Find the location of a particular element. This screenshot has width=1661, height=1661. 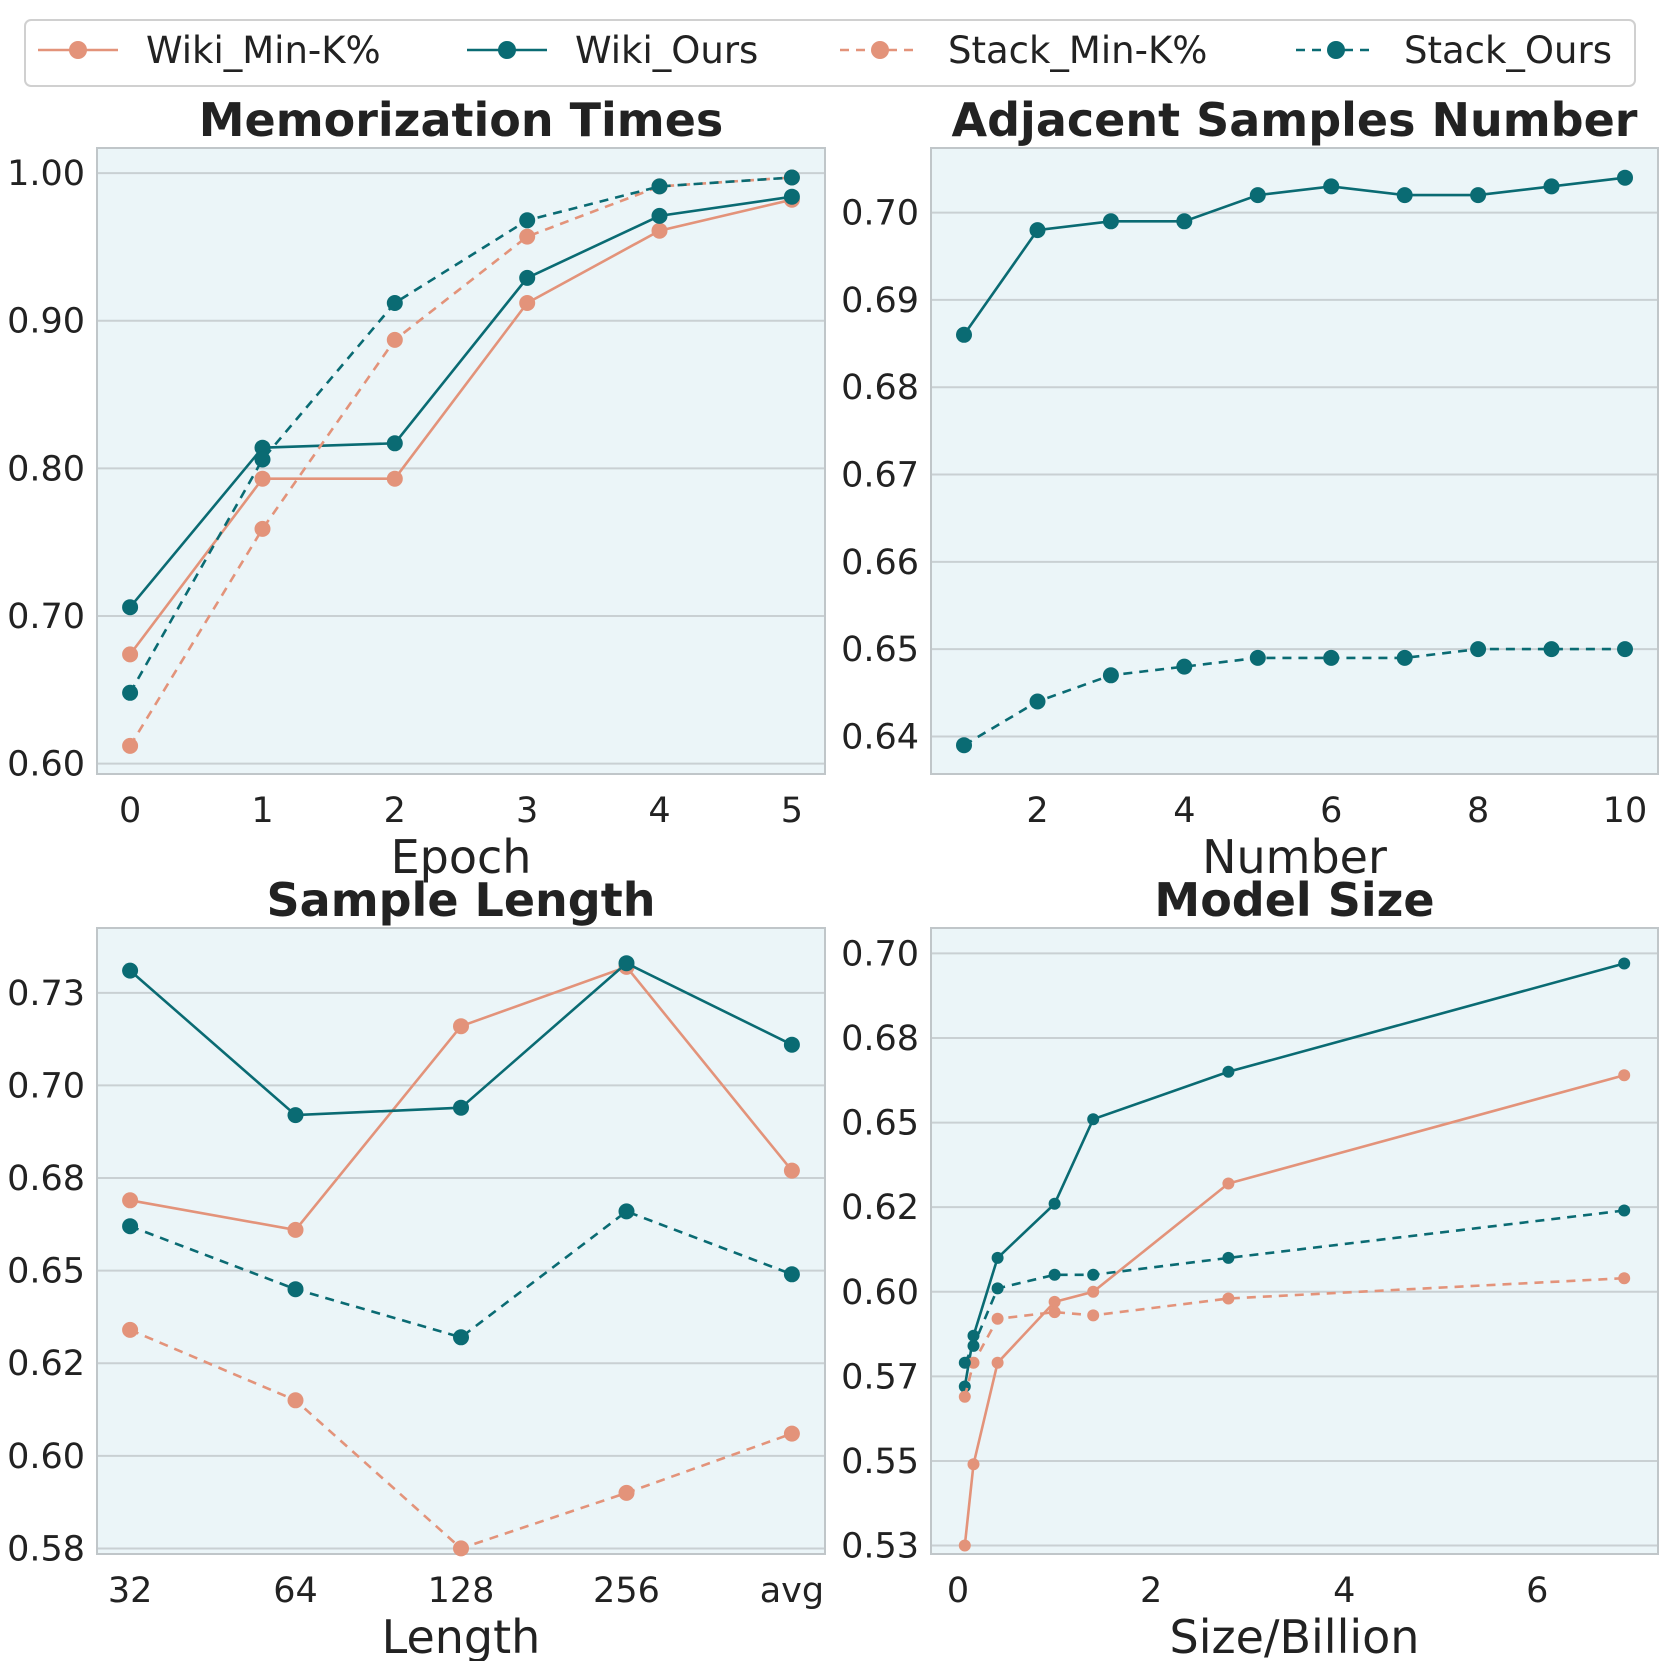

x-tick-label: 5 is located at coordinates (792, 811).